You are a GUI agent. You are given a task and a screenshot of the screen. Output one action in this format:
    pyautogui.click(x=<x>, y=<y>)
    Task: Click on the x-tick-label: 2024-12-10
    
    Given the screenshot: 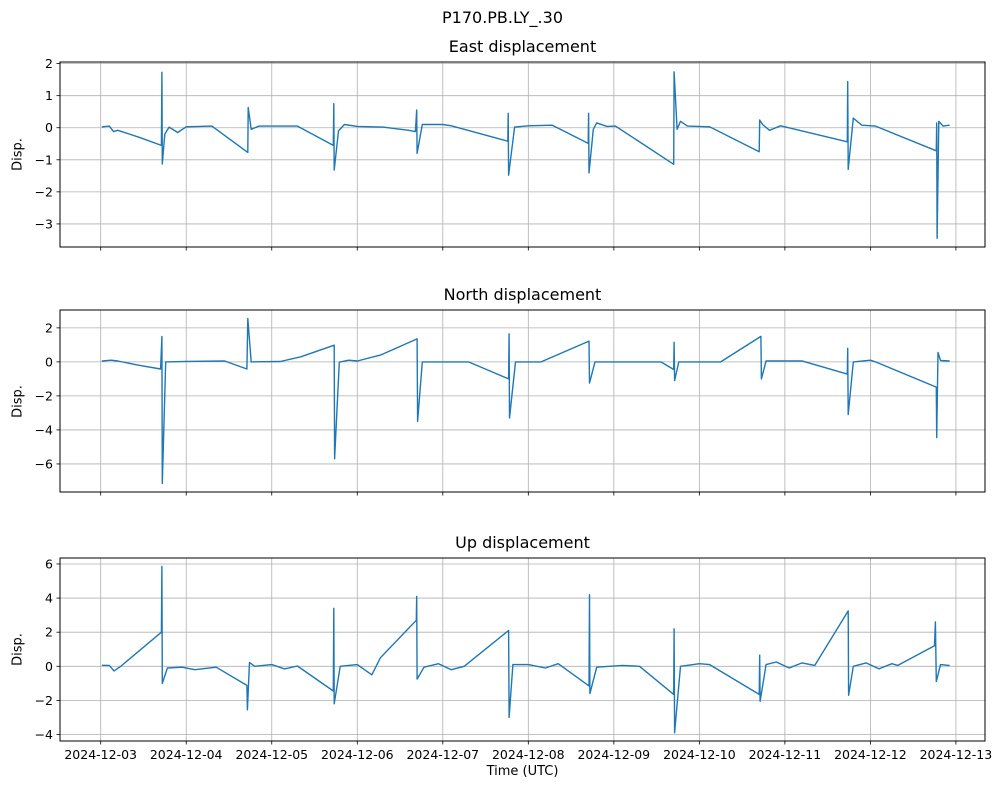 What is the action you would take?
    pyautogui.click(x=699, y=754)
    